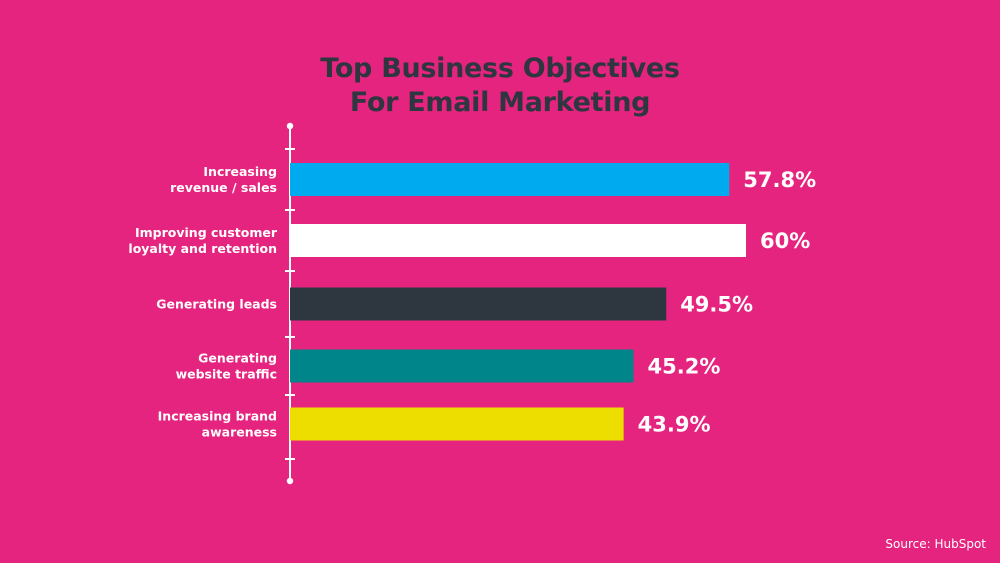 This screenshot has height=563, width=1000. Describe the element at coordinates (684, 367) in the screenshot. I see `value-label-3: 45.2%` at that location.